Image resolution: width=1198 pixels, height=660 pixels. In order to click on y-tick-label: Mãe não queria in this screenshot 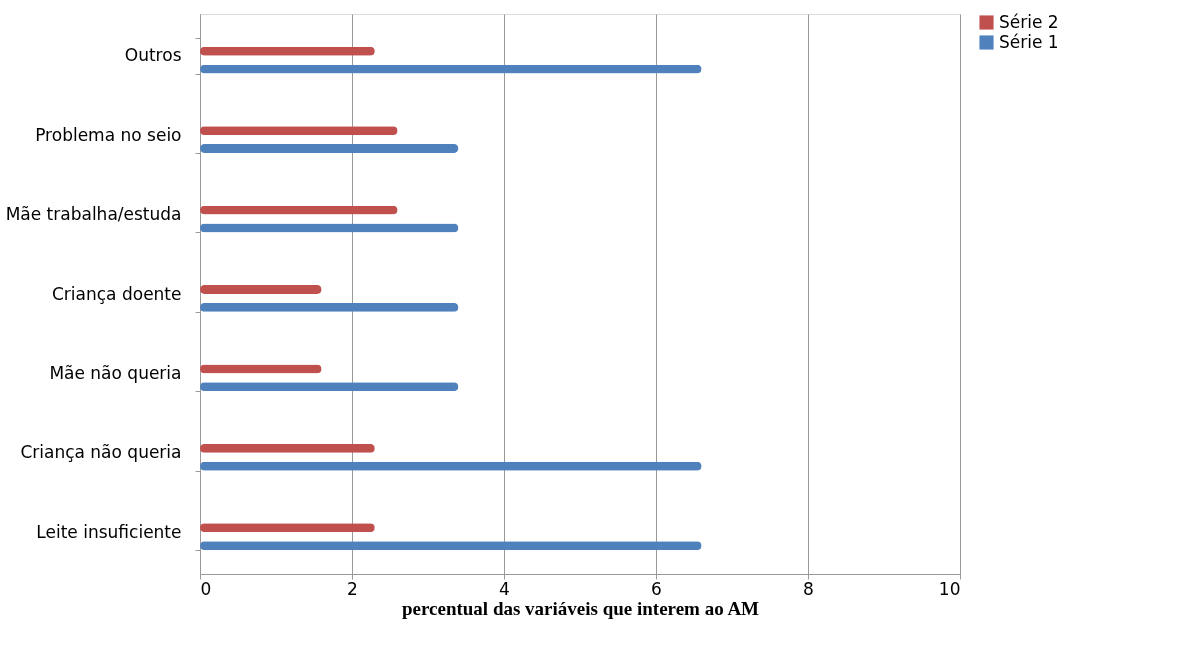, I will do `click(115, 372)`.